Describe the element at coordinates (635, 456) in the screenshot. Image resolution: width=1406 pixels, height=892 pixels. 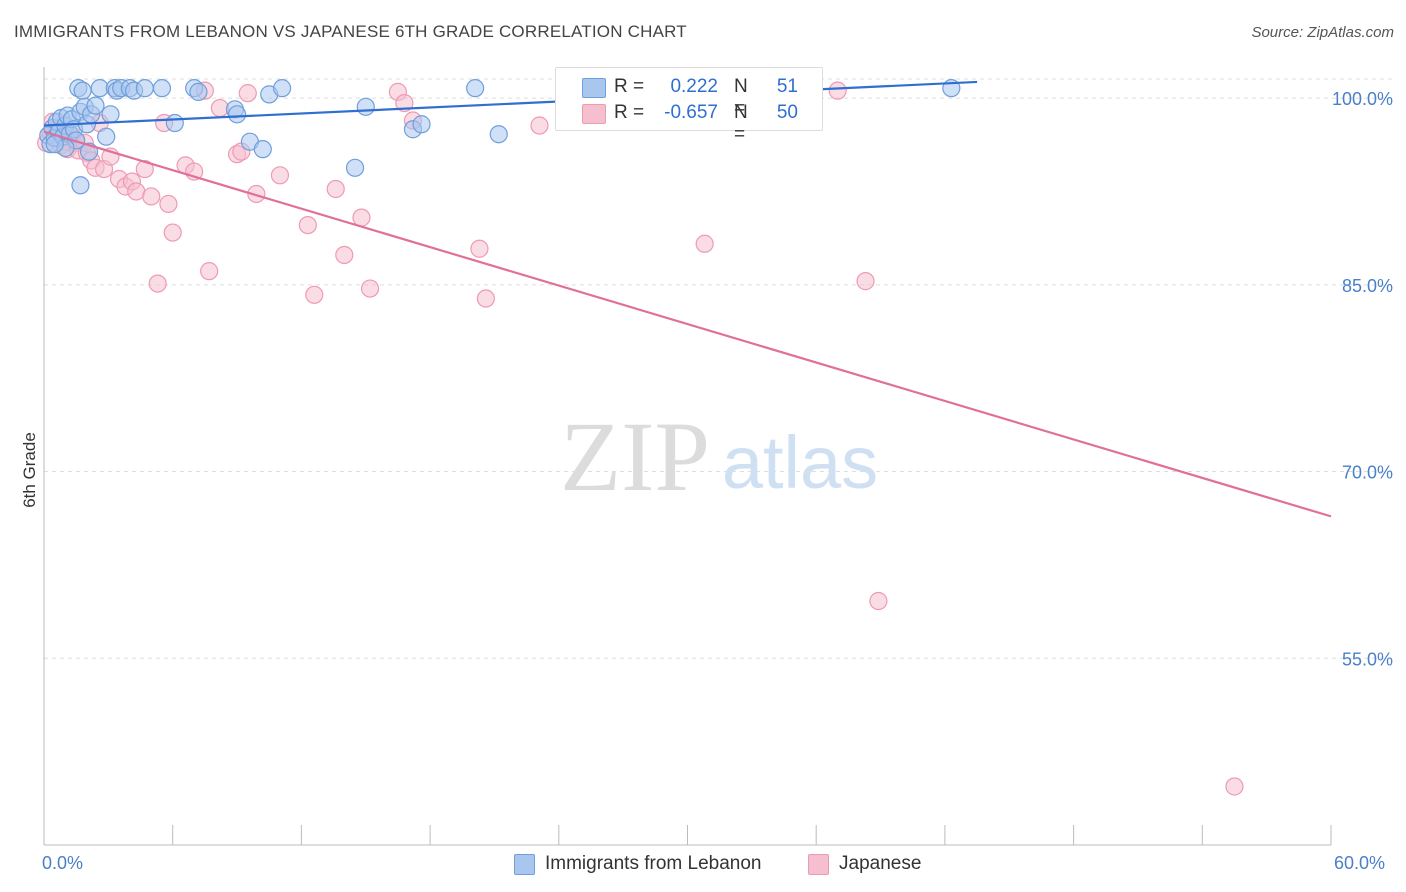
I see `watermark-zip: ZIP` at that location.